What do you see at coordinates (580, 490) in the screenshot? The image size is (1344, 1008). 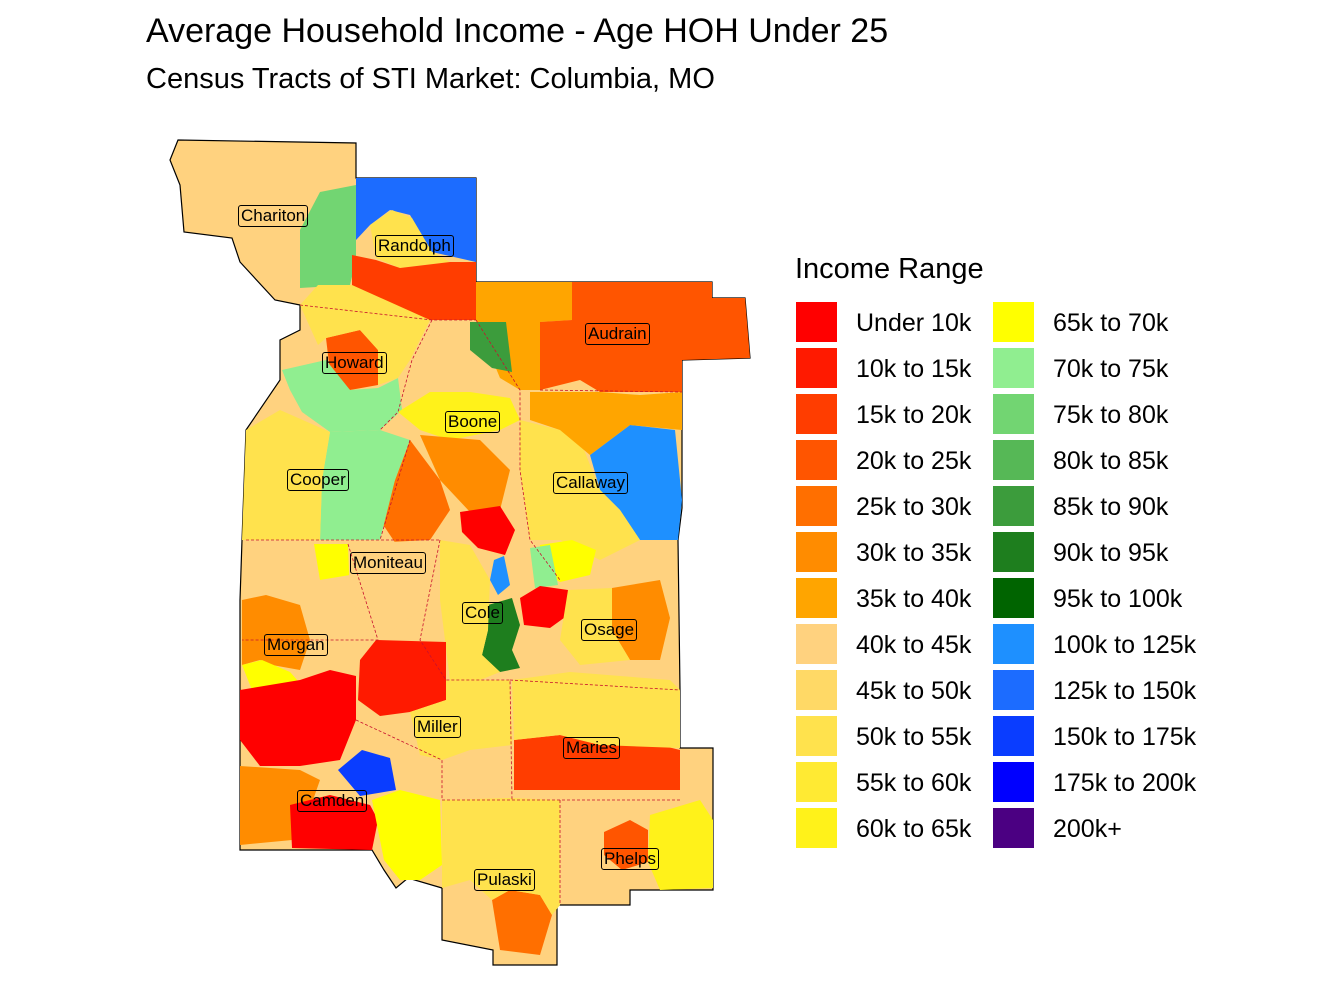 I see `region-callaway-west` at bounding box center [580, 490].